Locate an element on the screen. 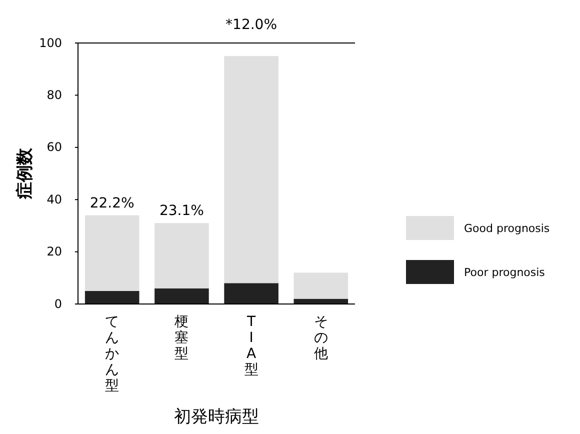  annotation: 22.2% is located at coordinates (112, 203).